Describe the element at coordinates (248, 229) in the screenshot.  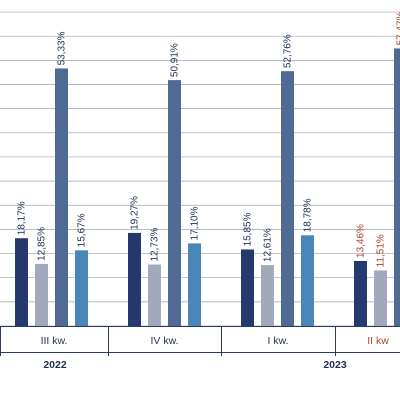
I see `data-label: 15,85%` at that location.